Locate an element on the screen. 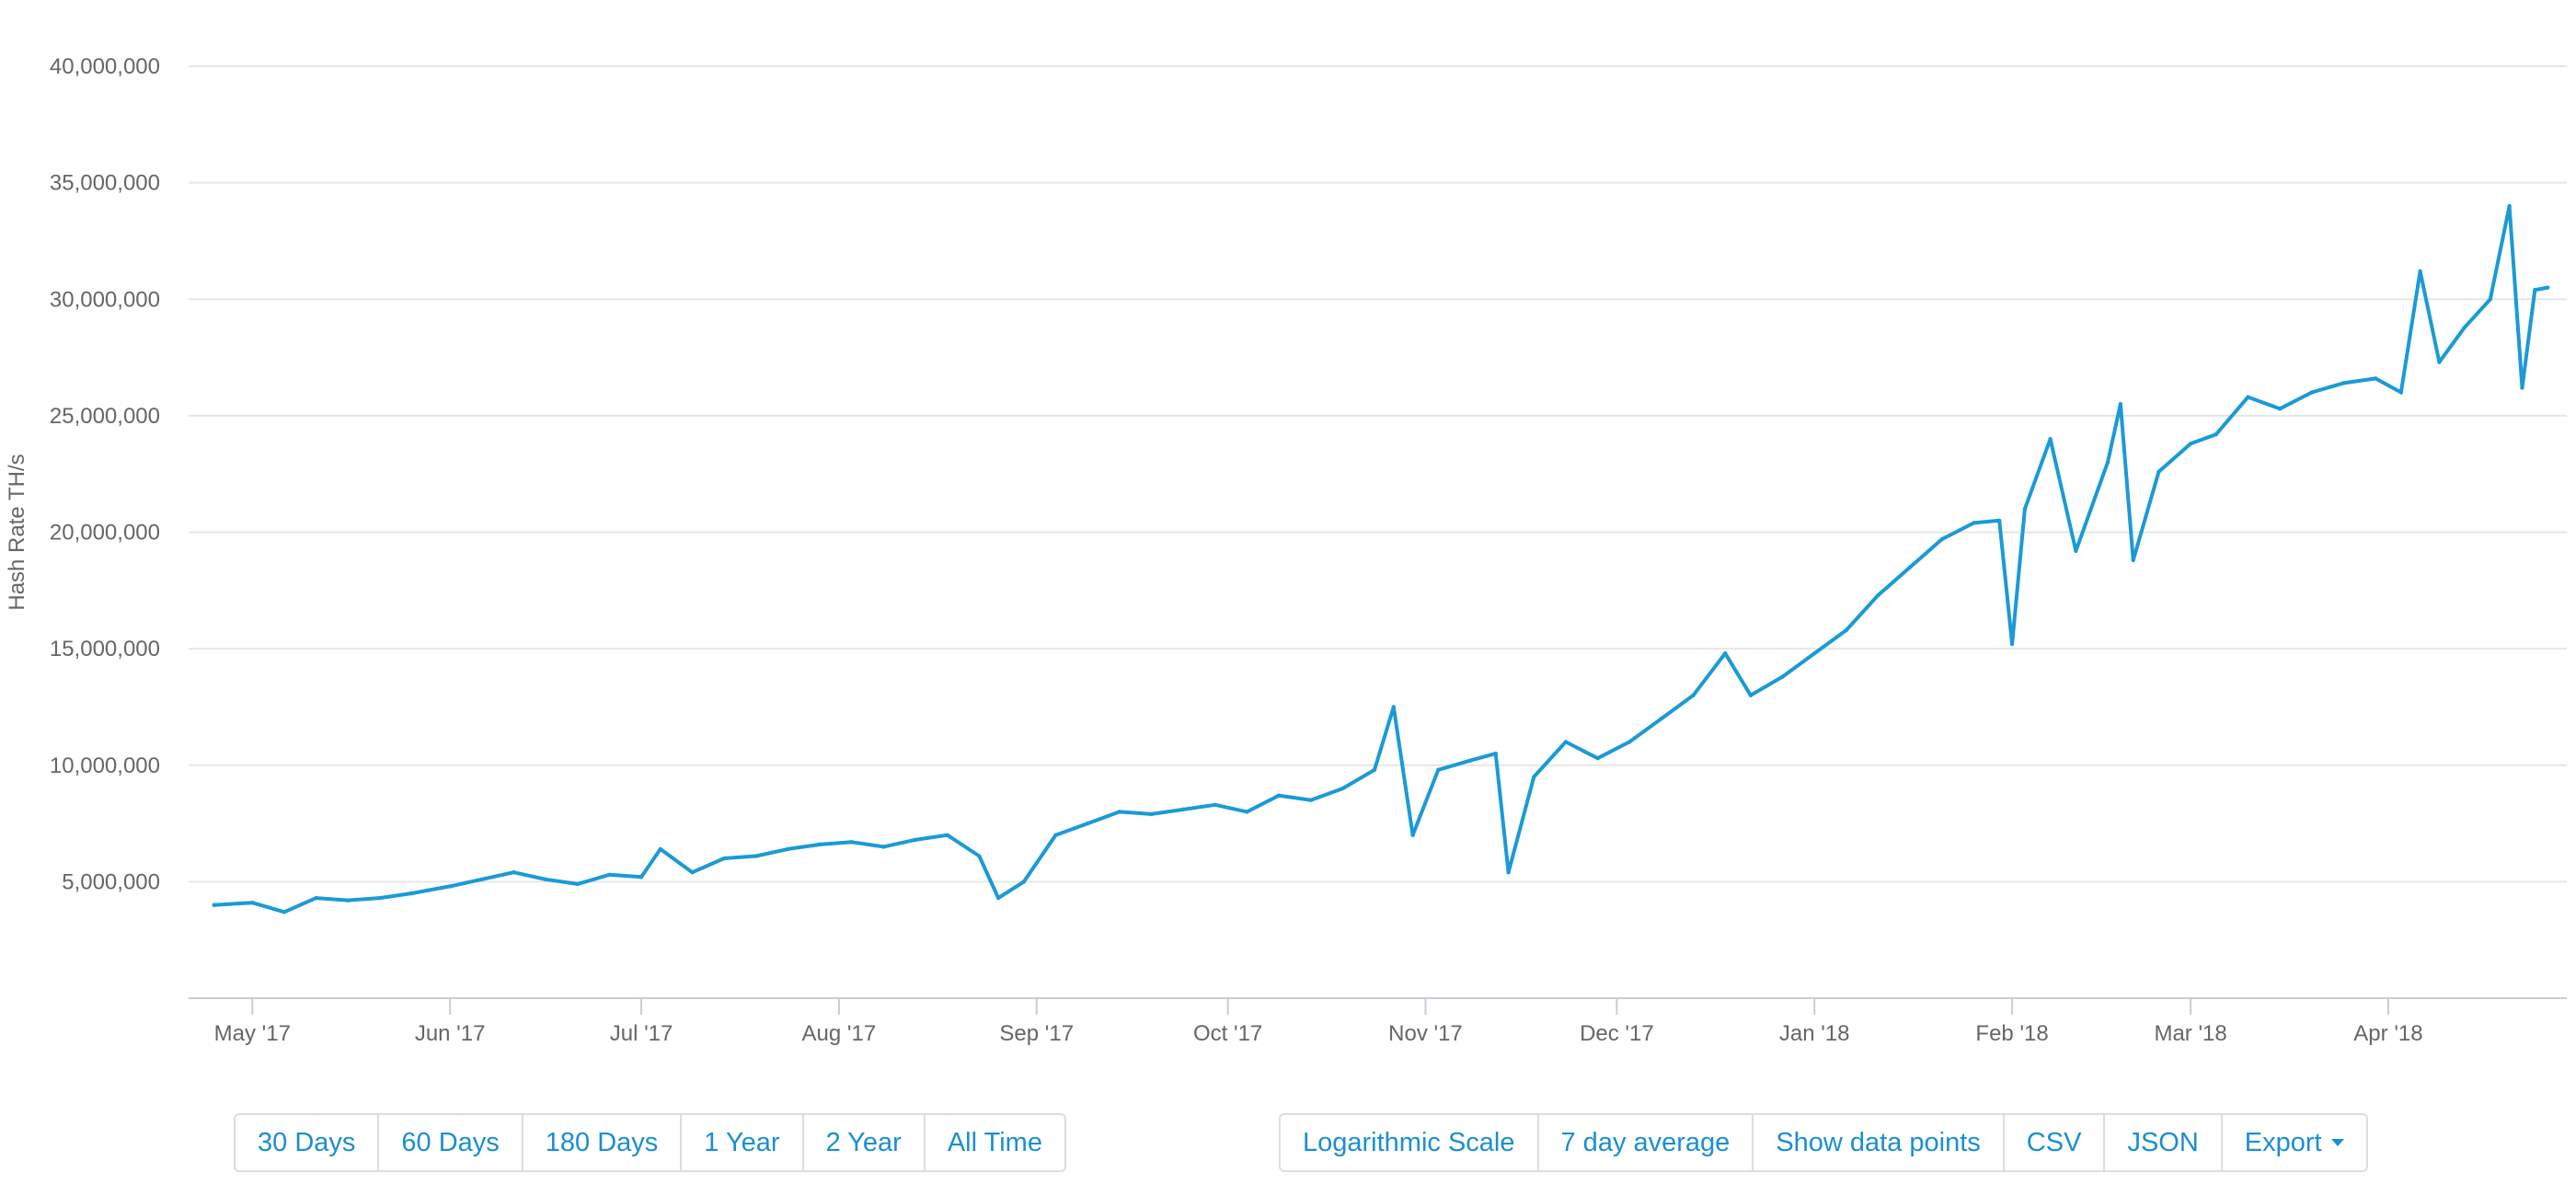  logarithmic-scale-button: Logarithmic Scale is located at coordinates (1410, 1142).